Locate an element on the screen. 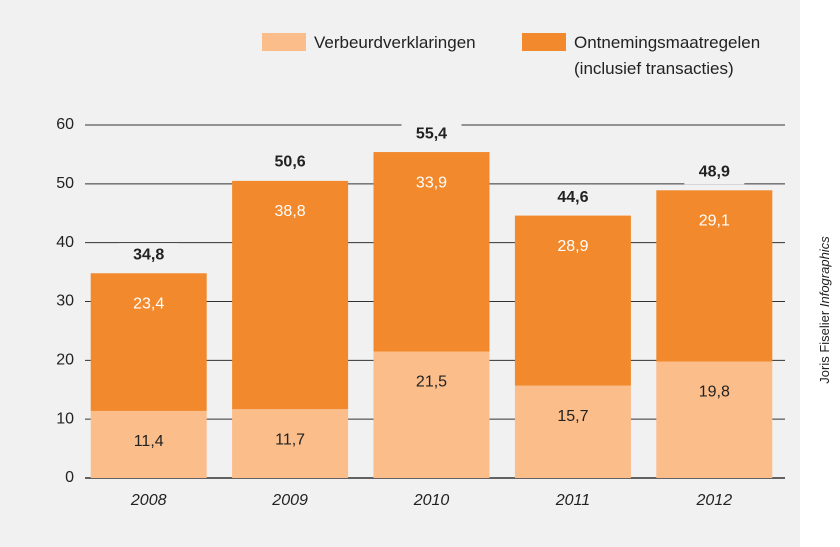 The image size is (840, 547). value-label: 28,9 is located at coordinates (572, 246).